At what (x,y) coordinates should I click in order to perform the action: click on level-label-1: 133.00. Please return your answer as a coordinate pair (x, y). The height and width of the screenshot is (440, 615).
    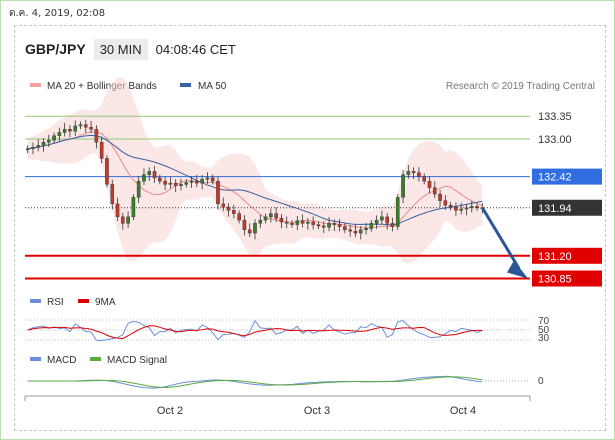
    Looking at the image, I should click on (555, 140).